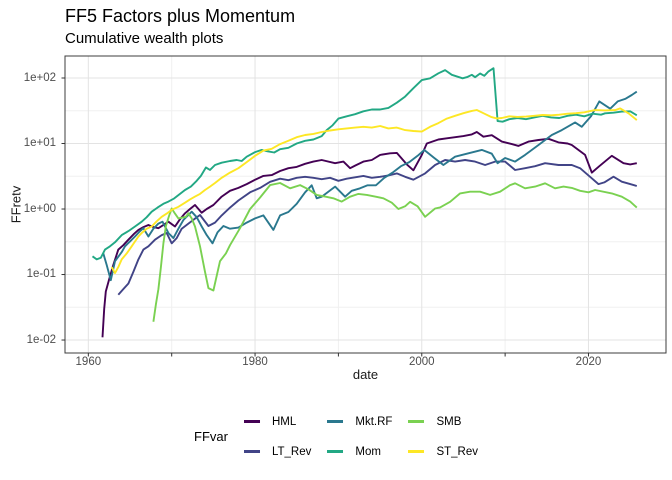  What do you see at coordinates (180, 16) in the screenshot?
I see `plot-title: FF5 Factors plus Momentum` at bounding box center [180, 16].